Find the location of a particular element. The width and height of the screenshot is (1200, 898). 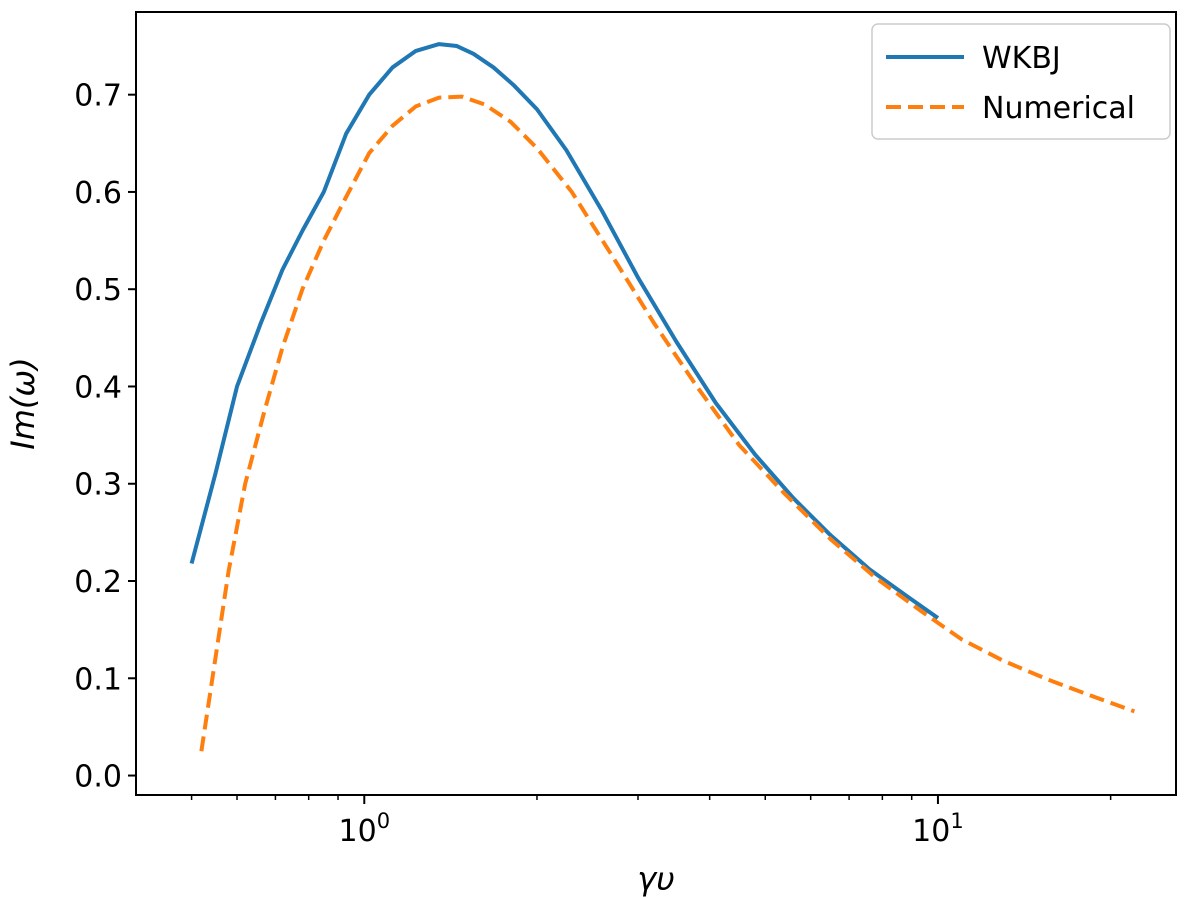

x-tick-label: 10⁰ is located at coordinates (365, 829).